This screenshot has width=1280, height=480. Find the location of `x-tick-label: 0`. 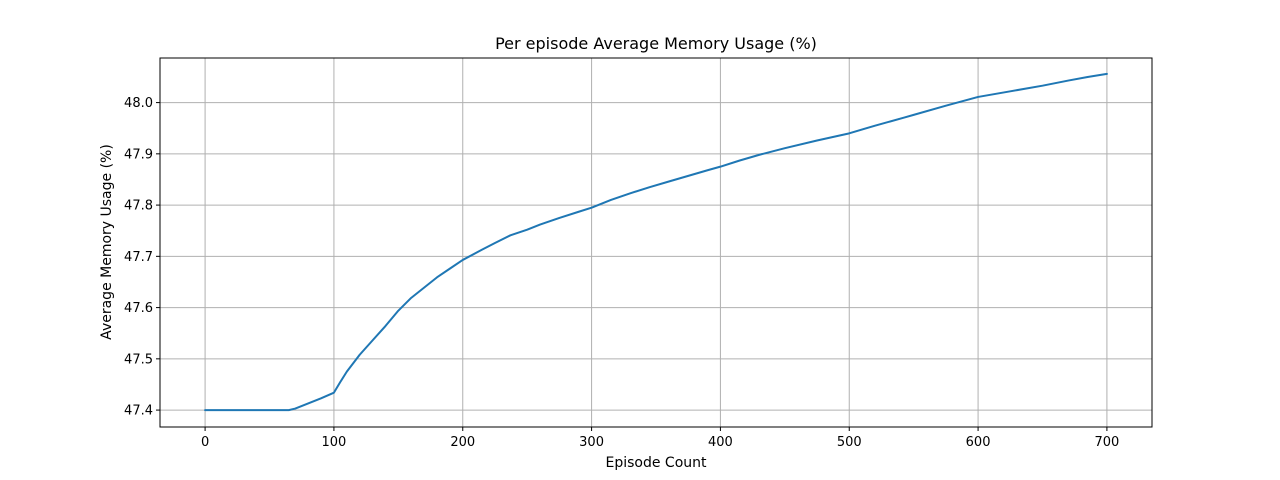

x-tick-label: 0 is located at coordinates (205, 442).